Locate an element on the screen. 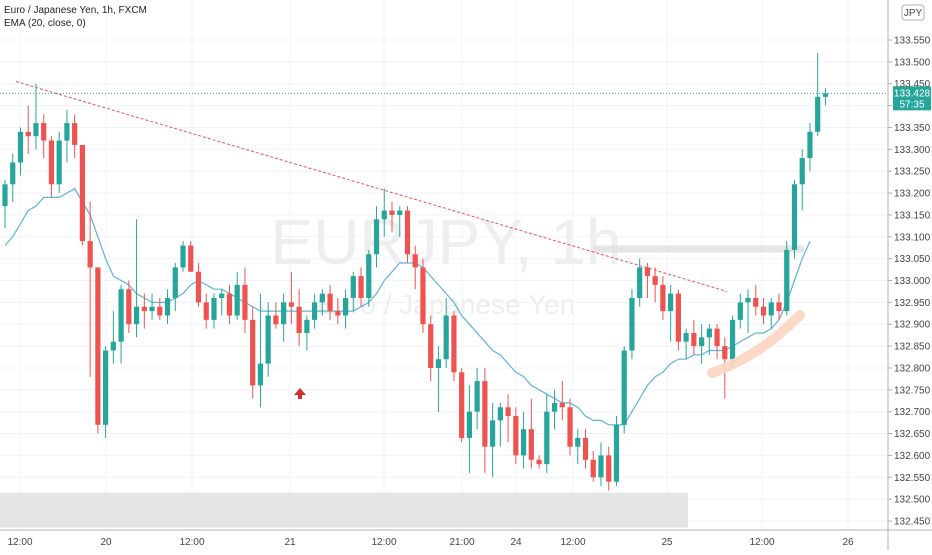 Image resolution: width=932 pixels, height=555 pixels. time-tick-label: 24 is located at coordinates (516, 542).